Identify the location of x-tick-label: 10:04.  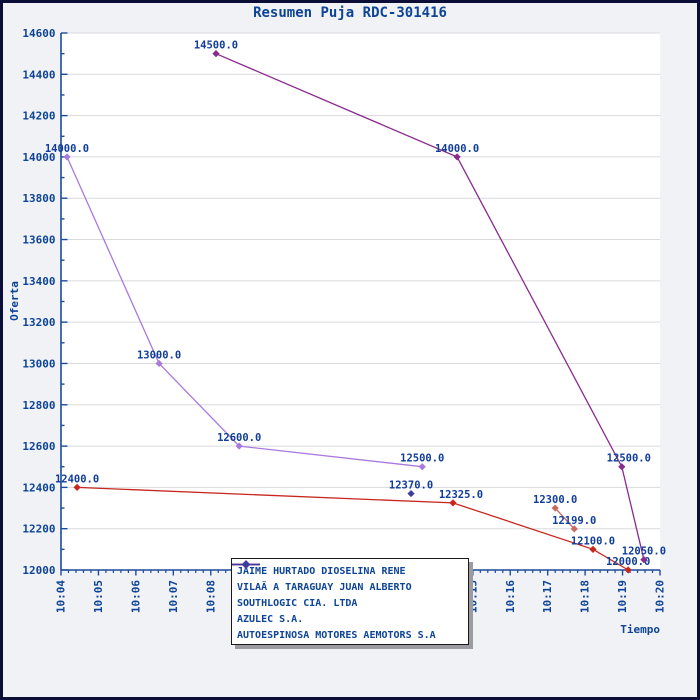
(61, 596).